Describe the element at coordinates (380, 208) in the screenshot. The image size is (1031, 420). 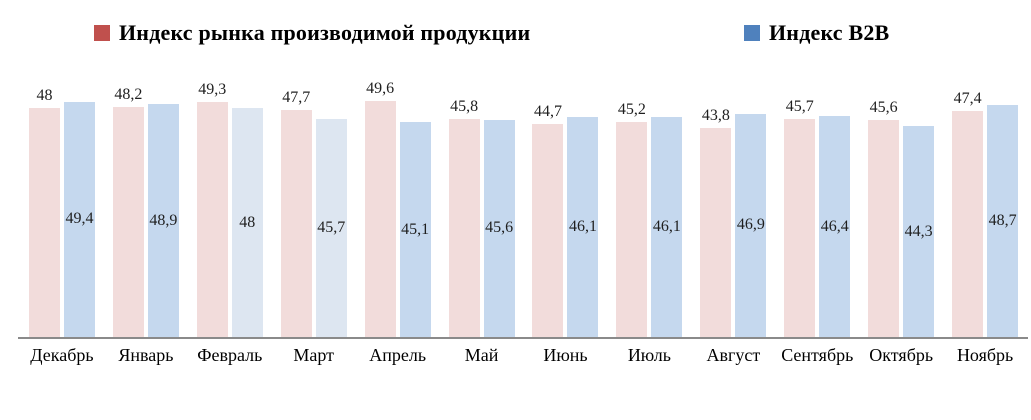
I see `bar-market-index: 49,6` at that location.